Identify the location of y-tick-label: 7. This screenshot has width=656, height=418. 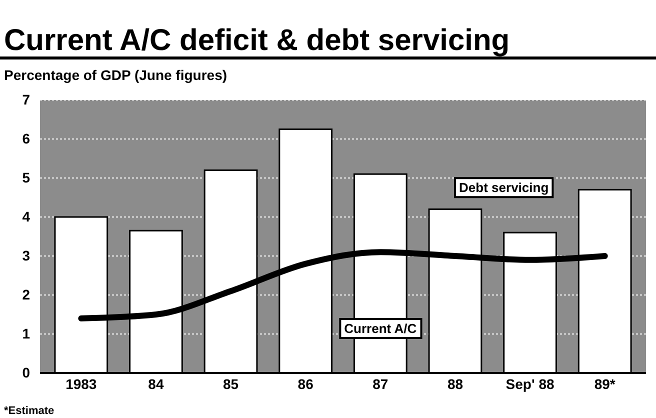
(26, 99).